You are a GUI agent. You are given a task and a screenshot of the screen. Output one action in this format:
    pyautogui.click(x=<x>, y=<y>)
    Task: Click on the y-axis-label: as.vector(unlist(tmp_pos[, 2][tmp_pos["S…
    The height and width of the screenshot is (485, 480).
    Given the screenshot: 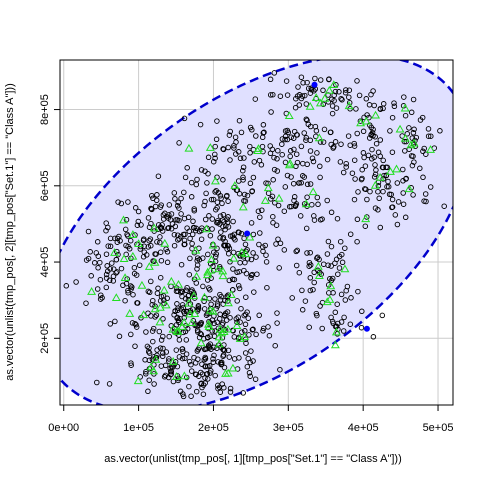 What is the action you would take?
    pyautogui.click(x=10, y=231)
    